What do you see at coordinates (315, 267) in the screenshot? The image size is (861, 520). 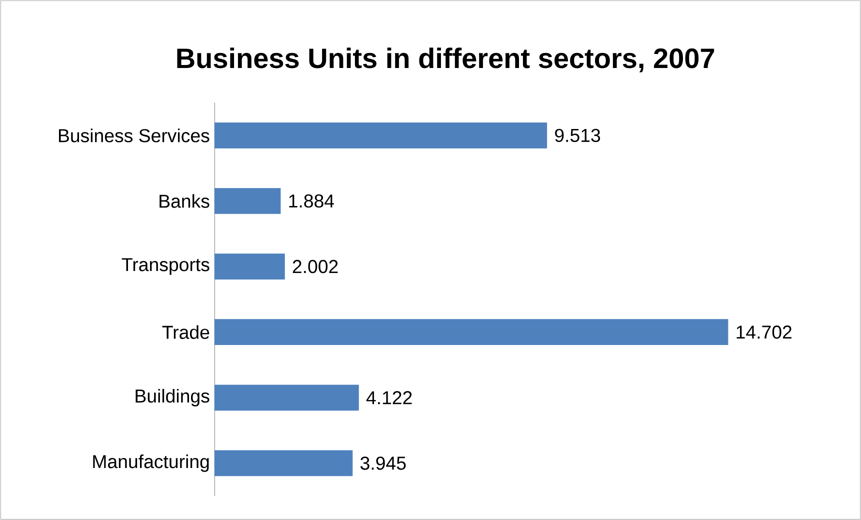 I see `data-label: 2.002` at bounding box center [315, 267].